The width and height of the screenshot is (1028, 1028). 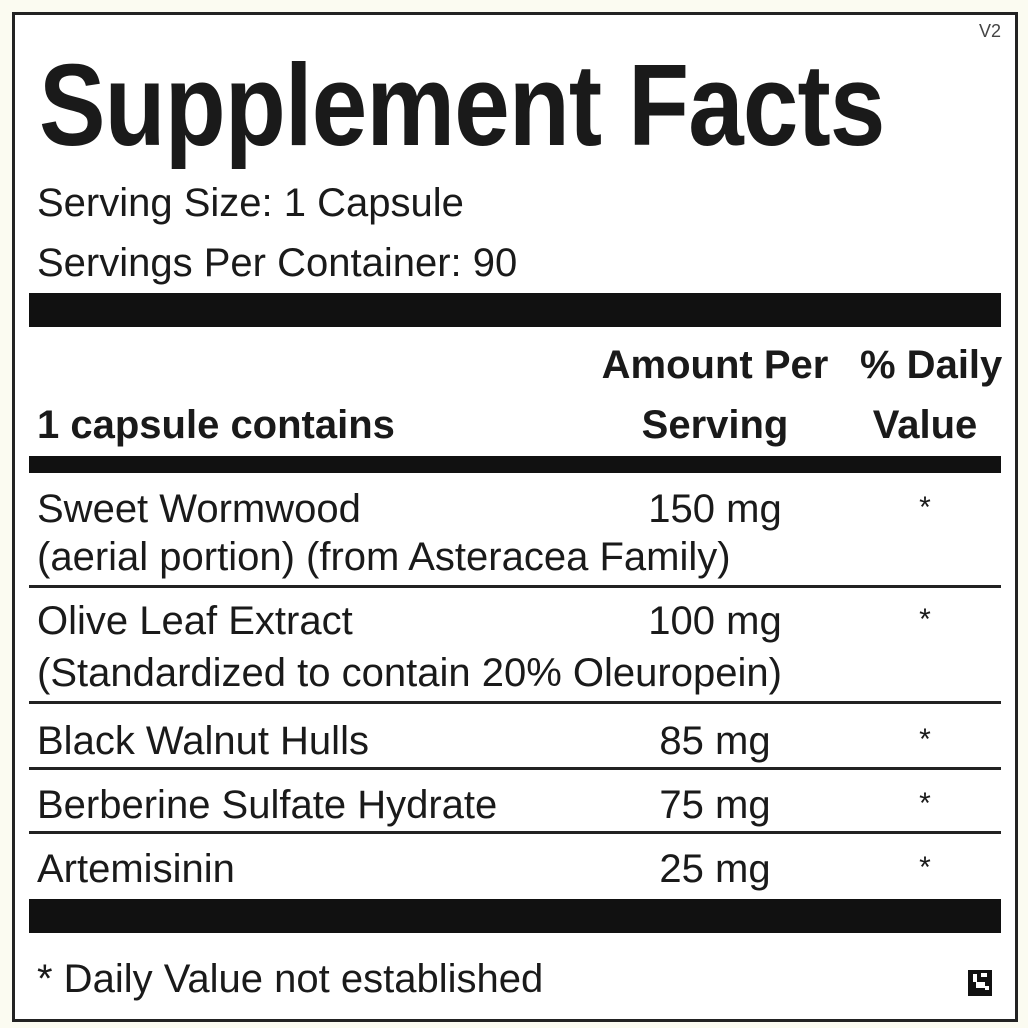 I want to click on qr-code-icon, so click(x=980, y=983).